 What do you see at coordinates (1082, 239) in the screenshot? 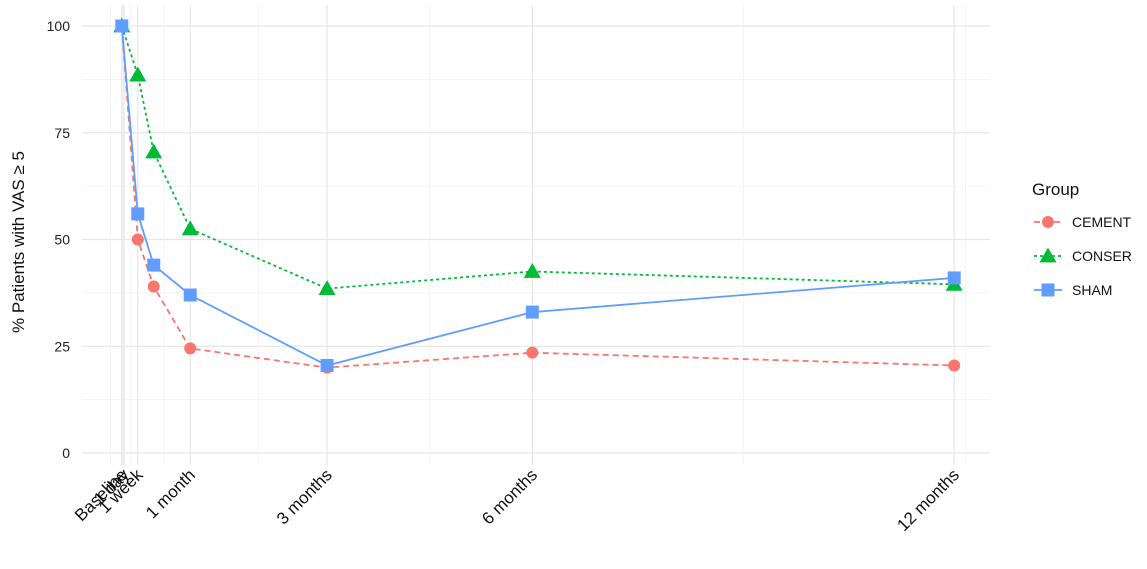
I see `legend: Group CEMENT CONSER SHAM` at bounding box center [1082, 239].